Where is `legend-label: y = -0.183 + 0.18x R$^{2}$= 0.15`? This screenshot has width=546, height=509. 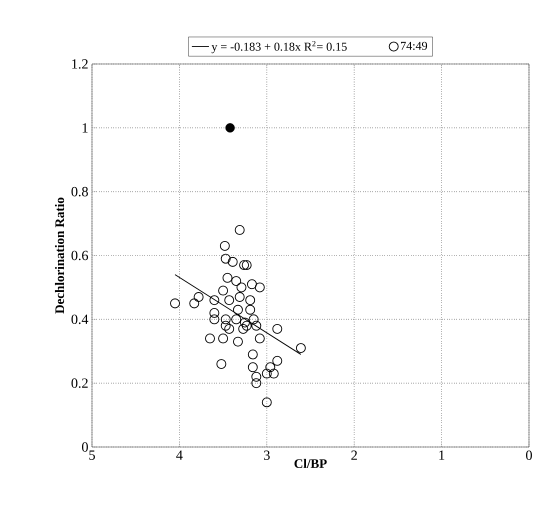
legend-label: y = -0.183 + 0.18x R$^{2}$= 0.15 is located at coordinates (279, 47).